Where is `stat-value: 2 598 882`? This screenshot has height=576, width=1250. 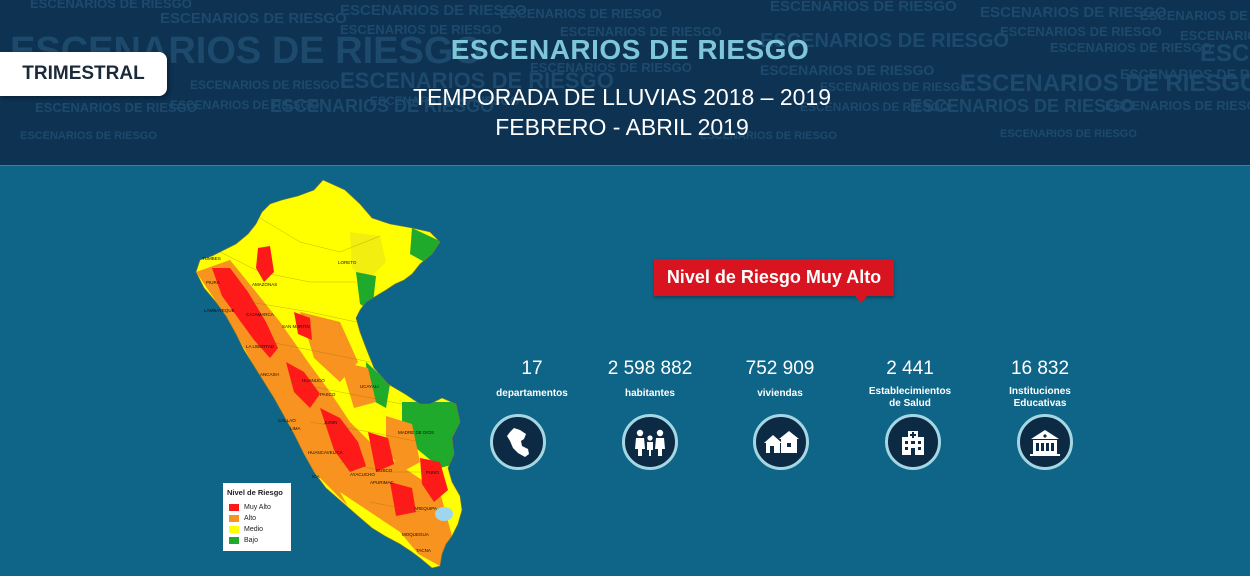 stat-value: 2 598 882 is located at coordinates (650, 368).